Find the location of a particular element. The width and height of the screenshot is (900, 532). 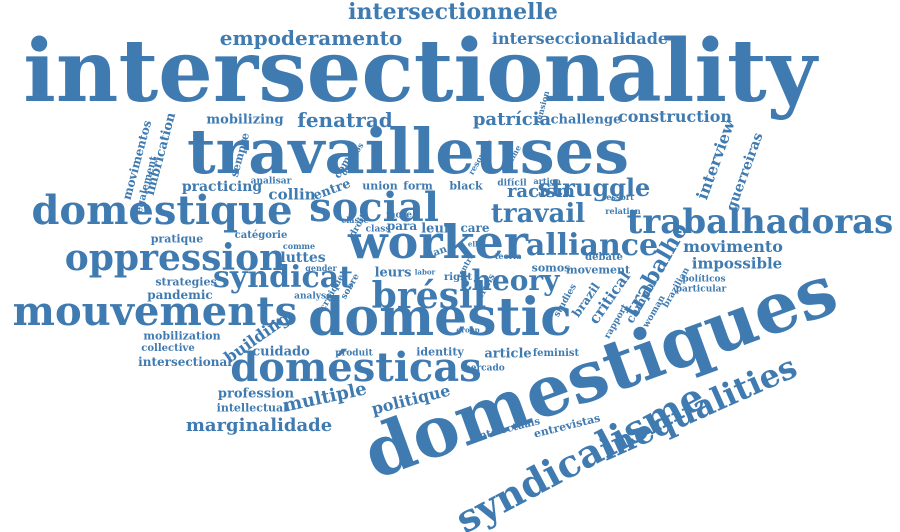

cloud-word: theory is located at coordinates (509, 280).